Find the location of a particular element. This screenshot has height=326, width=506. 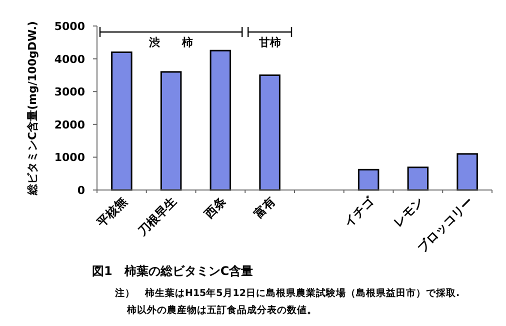

x-tick-label: 富有 is located at coordinates (264, 208).